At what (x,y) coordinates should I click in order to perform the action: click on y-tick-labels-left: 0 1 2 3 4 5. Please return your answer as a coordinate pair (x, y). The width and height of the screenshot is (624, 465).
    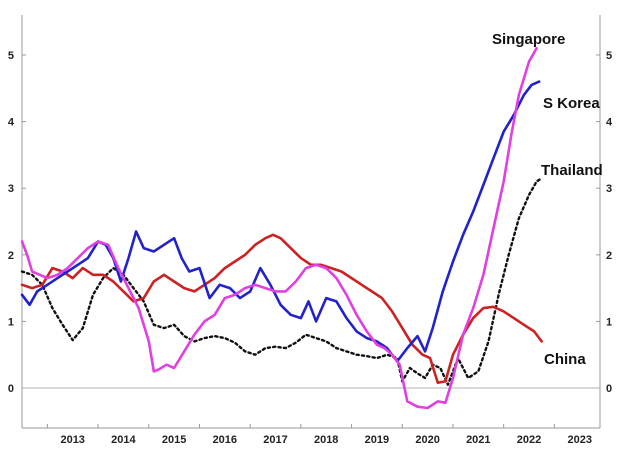
    Looking at the image, I should click on (11, 222).